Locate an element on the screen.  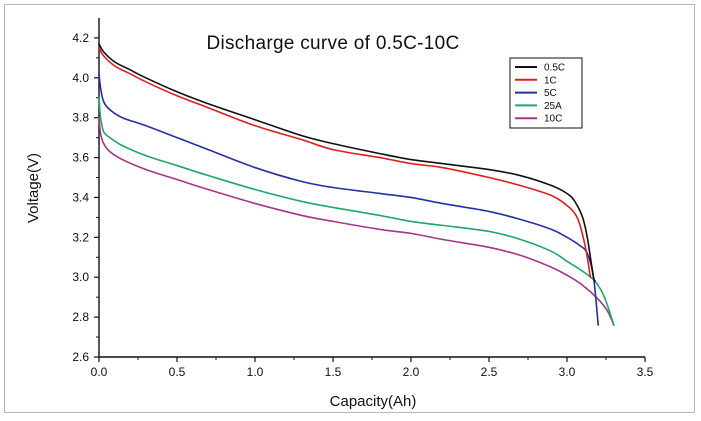
legend-label: 25A is located at coordinates (553, 106).